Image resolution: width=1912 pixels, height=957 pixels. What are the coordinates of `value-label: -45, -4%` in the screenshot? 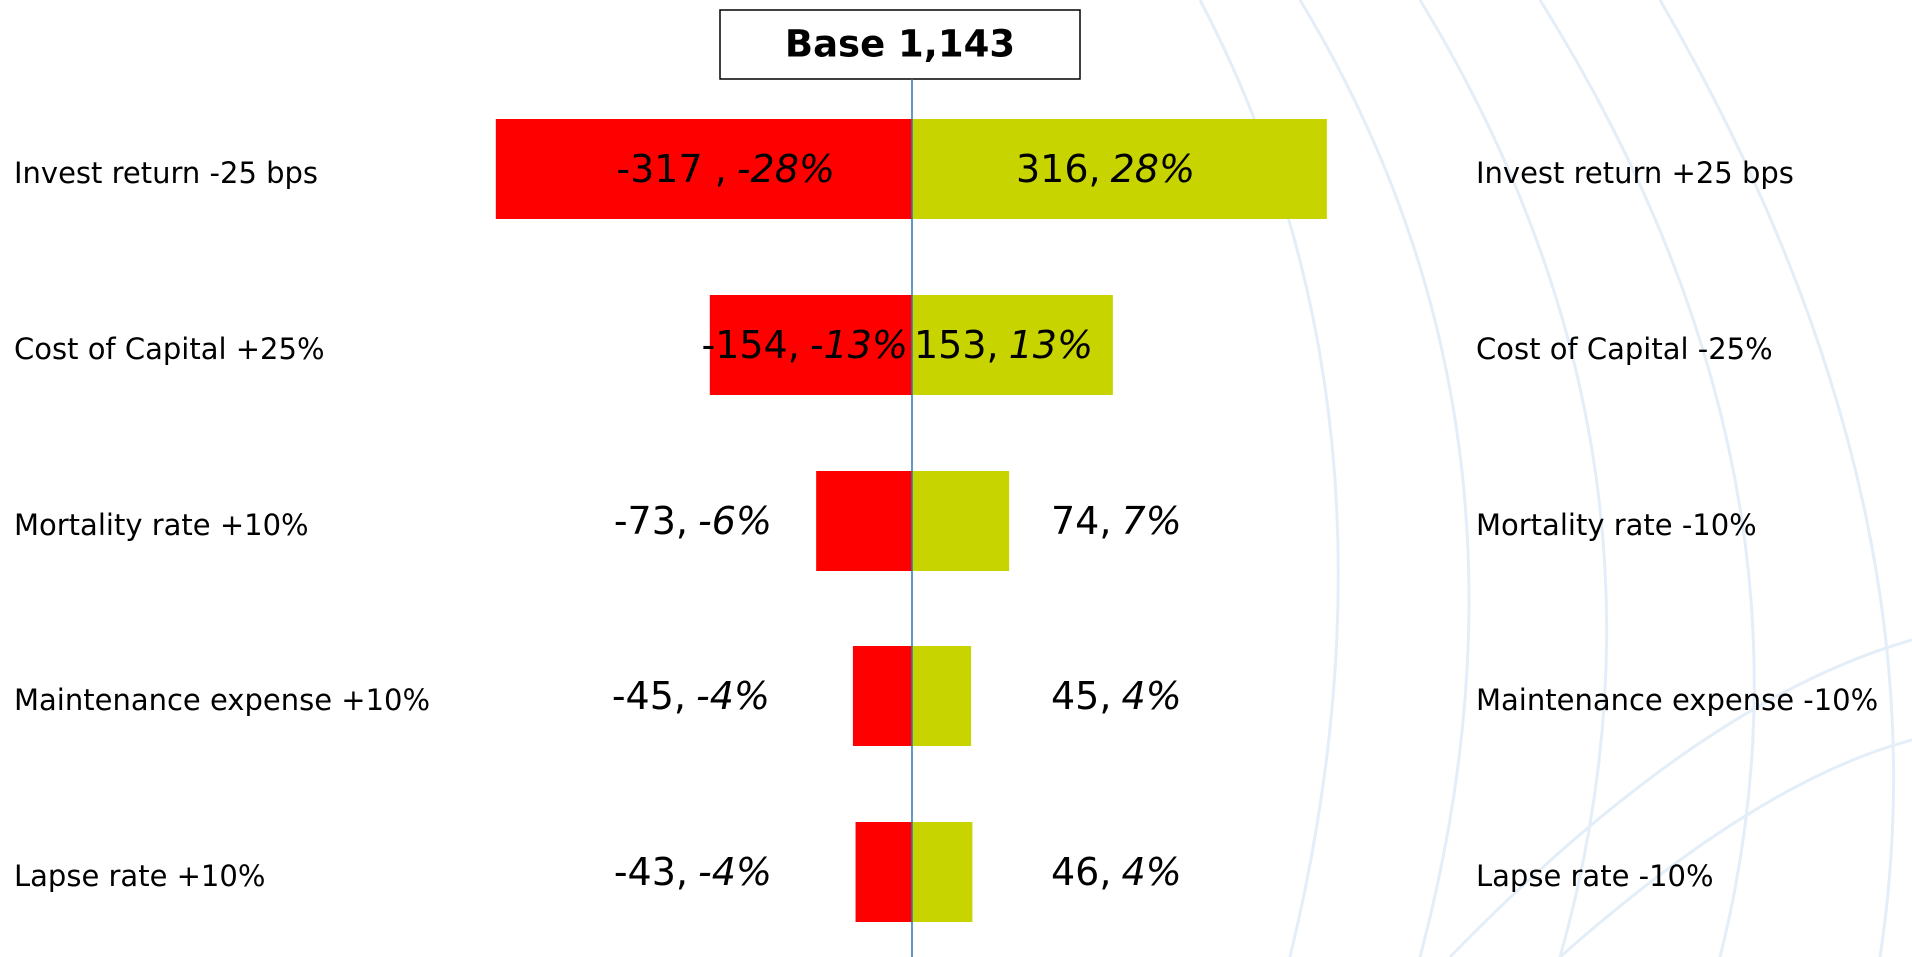 It's located at (691, 696).